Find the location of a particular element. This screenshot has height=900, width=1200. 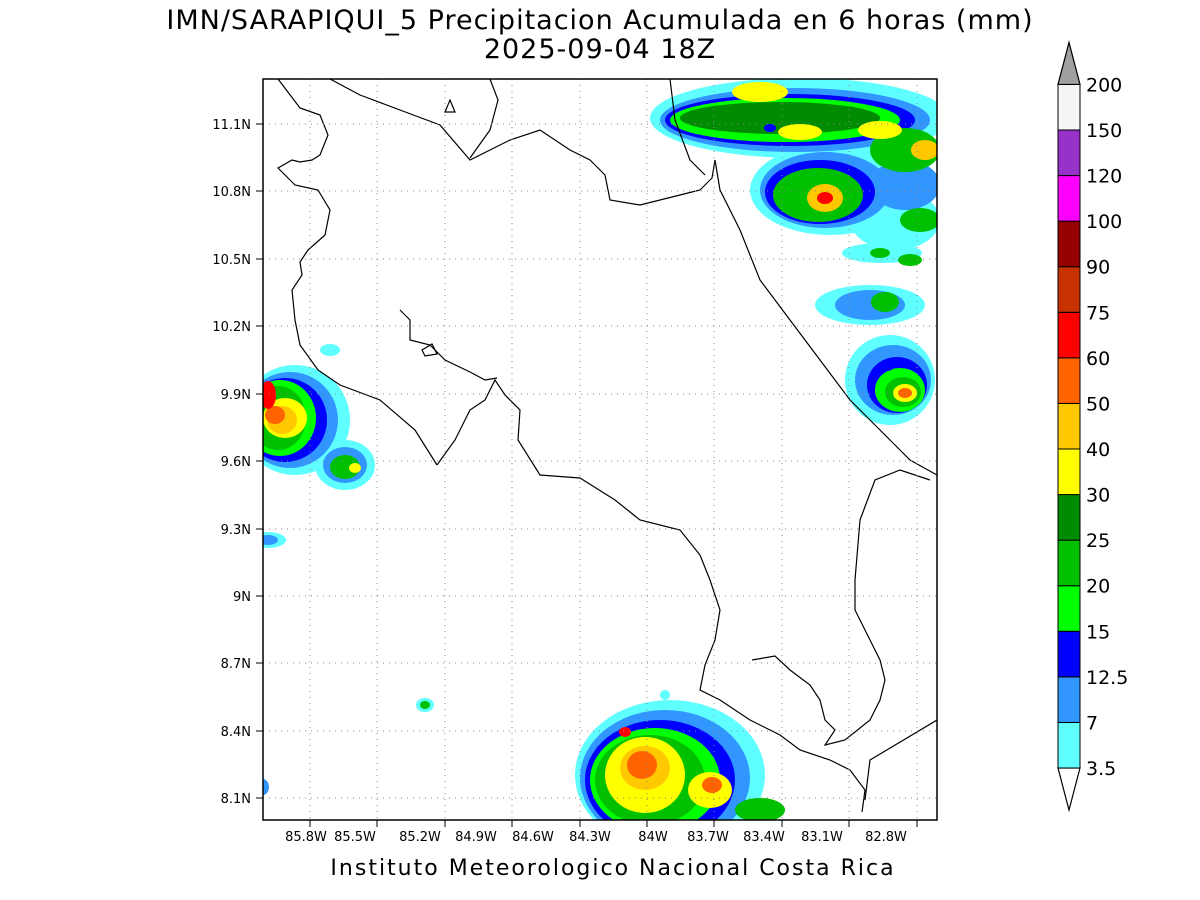

lon-label: 82.8W is located at coordinates (886, 837).